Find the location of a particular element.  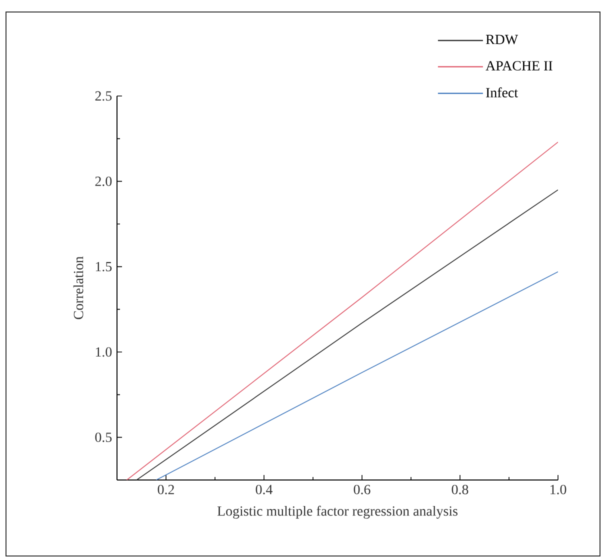

x-tick-label: 0.8 is located at coordinates (460, 489).